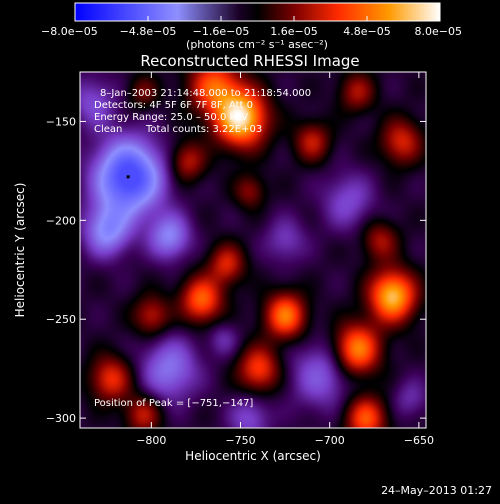 The height and width of the screenshot is (504, 500). Describe the element at coordinates (61, 220) in the screenshot. I see `y-tick-label: −200` at that location.